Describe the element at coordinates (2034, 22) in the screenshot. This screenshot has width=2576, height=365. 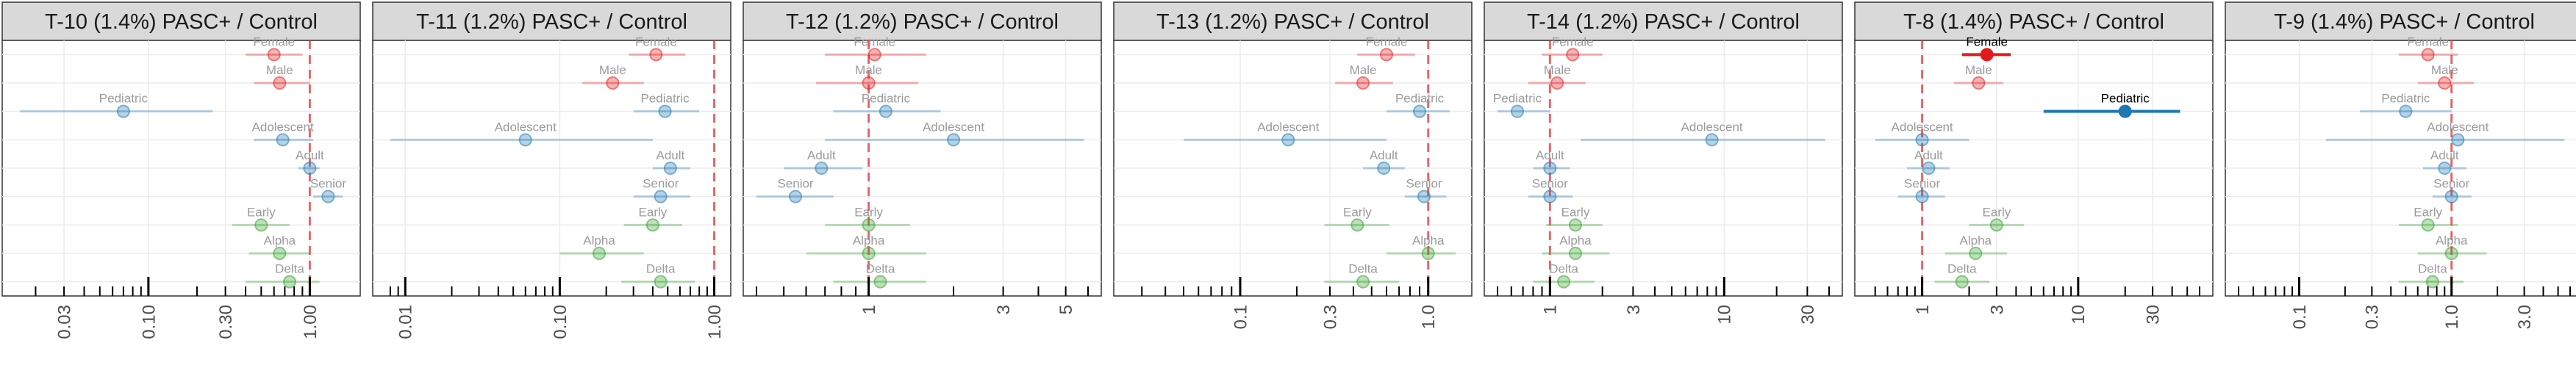
I see `panel-title: T-8 (1.4%) PASC+ / Control` at that location.